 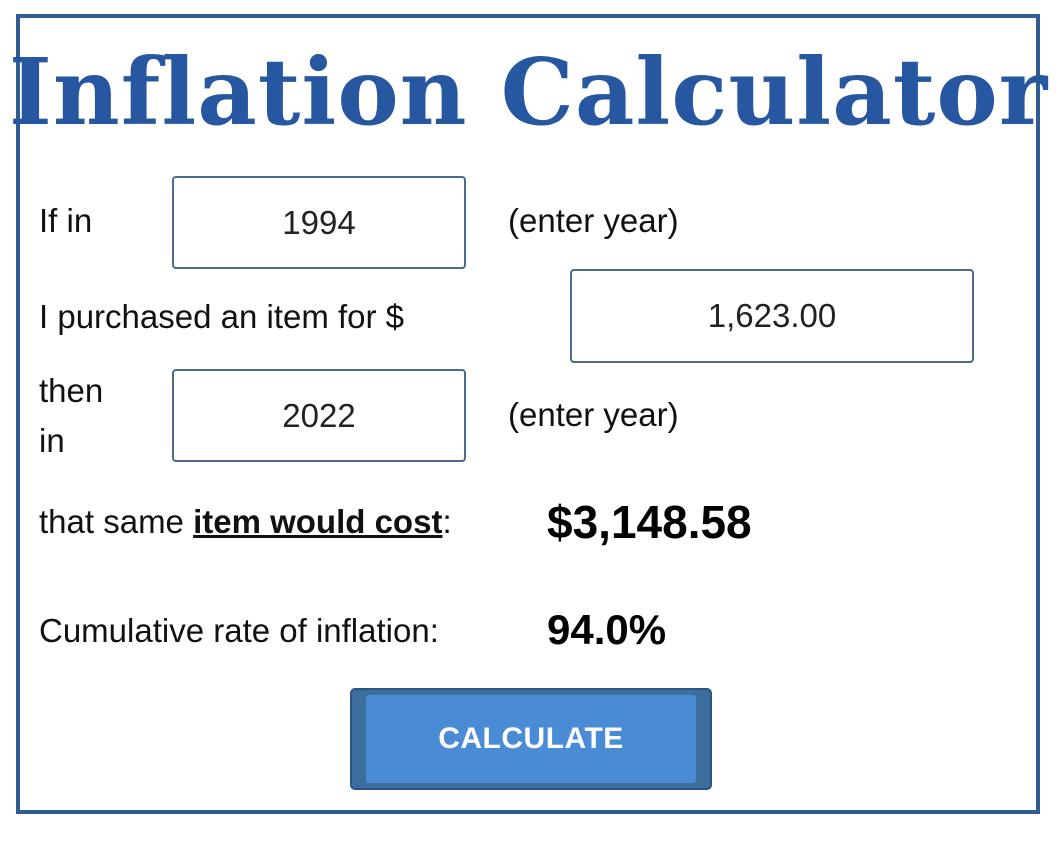 I want to click on cost-label-suffix: :, so click(x=447, y=521).